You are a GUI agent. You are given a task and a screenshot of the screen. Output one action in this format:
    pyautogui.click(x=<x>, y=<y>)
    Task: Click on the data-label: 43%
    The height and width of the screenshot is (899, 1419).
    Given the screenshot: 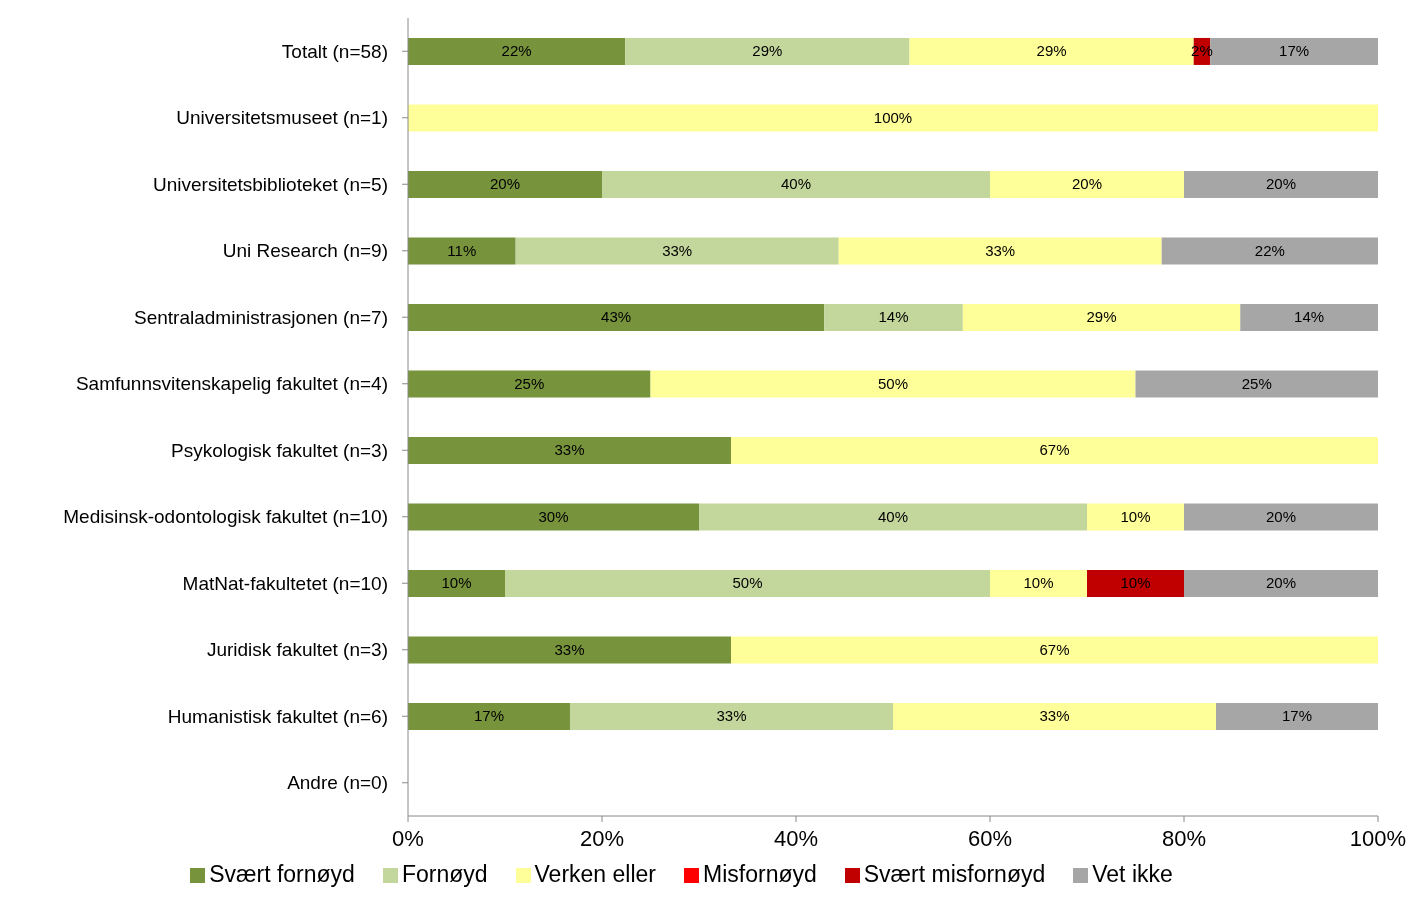 What is the action you would take?
    pyautogui.click(x=616, y=317)
    